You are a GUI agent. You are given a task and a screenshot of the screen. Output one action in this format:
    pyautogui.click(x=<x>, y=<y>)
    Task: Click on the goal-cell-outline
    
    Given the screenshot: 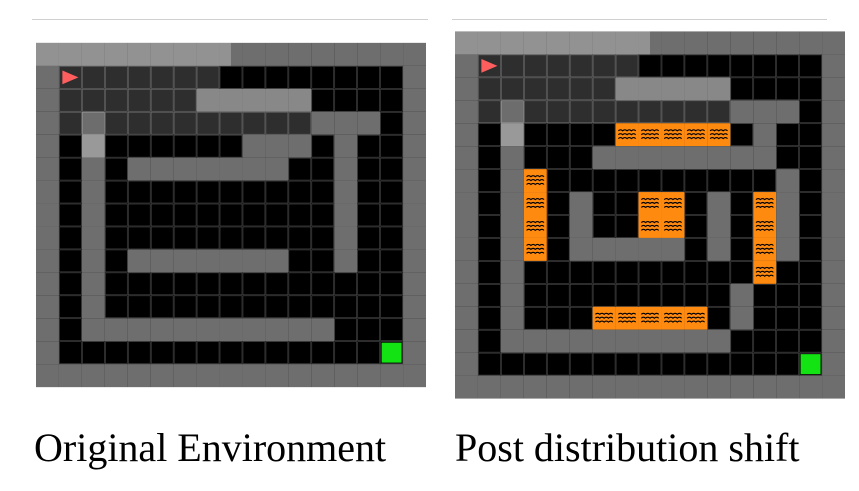 What is the action you would take?
    pyautogui.click(x=810, y=364)
    